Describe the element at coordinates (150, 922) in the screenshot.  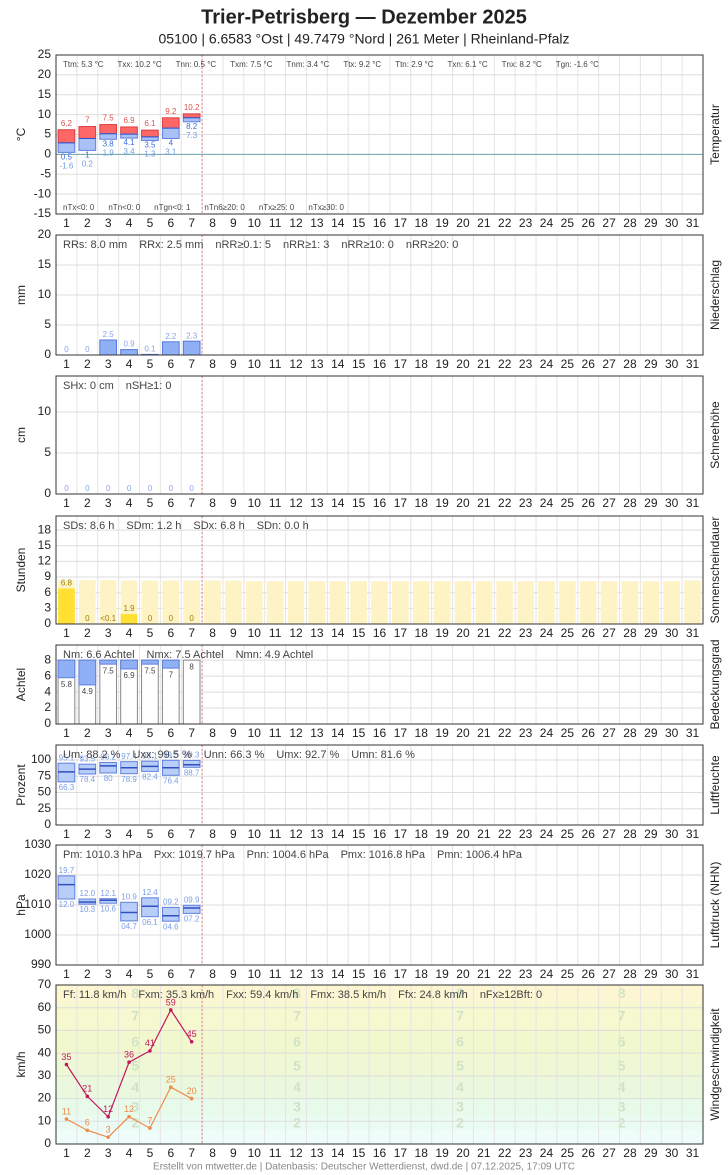
I see `value-label: 06.1` at that location.